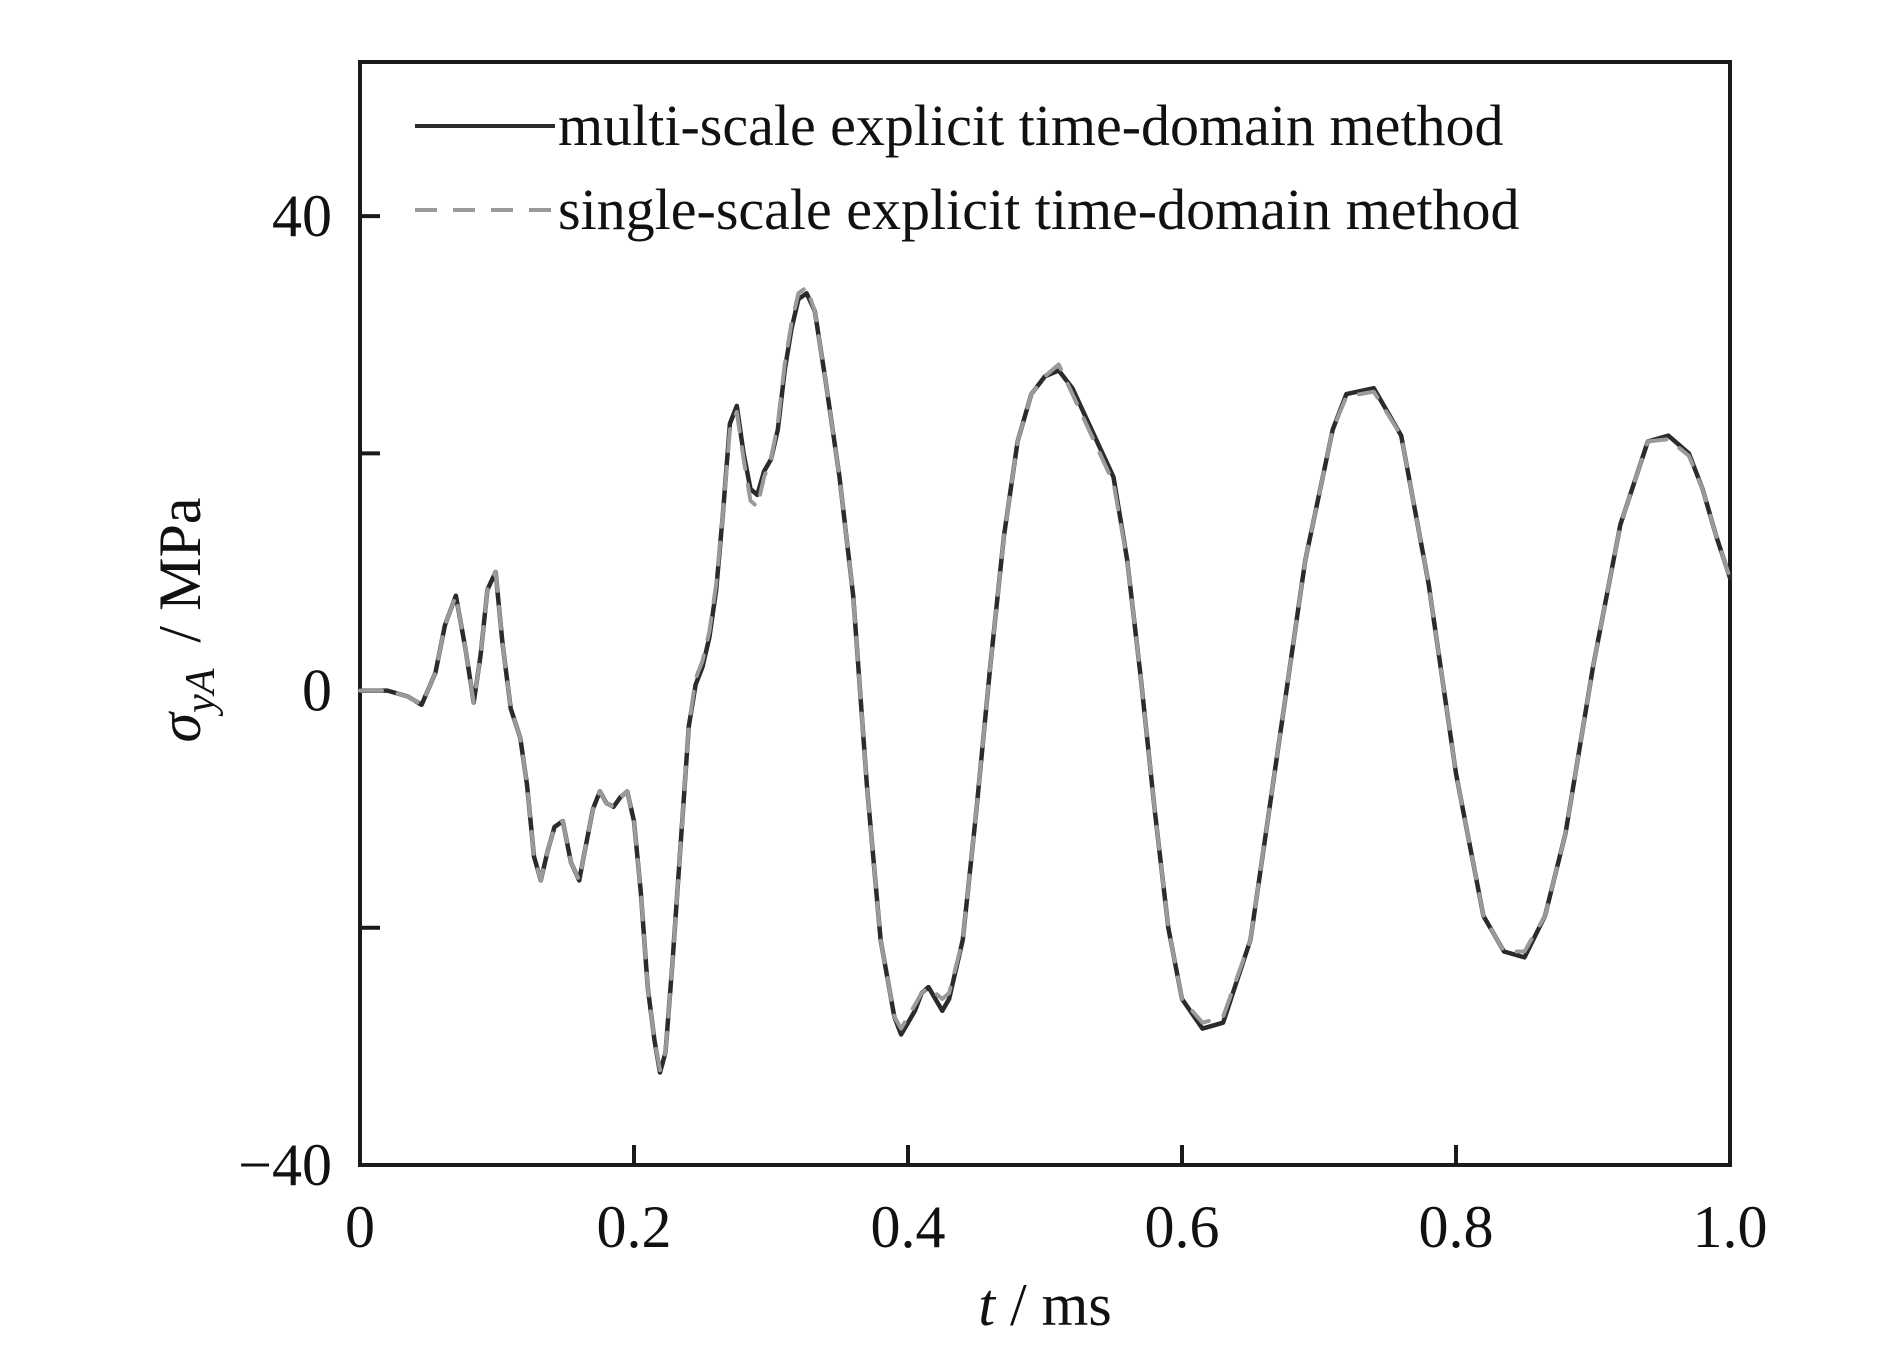 Image resolution: width=1894 pixels, height=1362 pixels. I want to click on y-axis-title: σyA / MPa, so click(185, 620).